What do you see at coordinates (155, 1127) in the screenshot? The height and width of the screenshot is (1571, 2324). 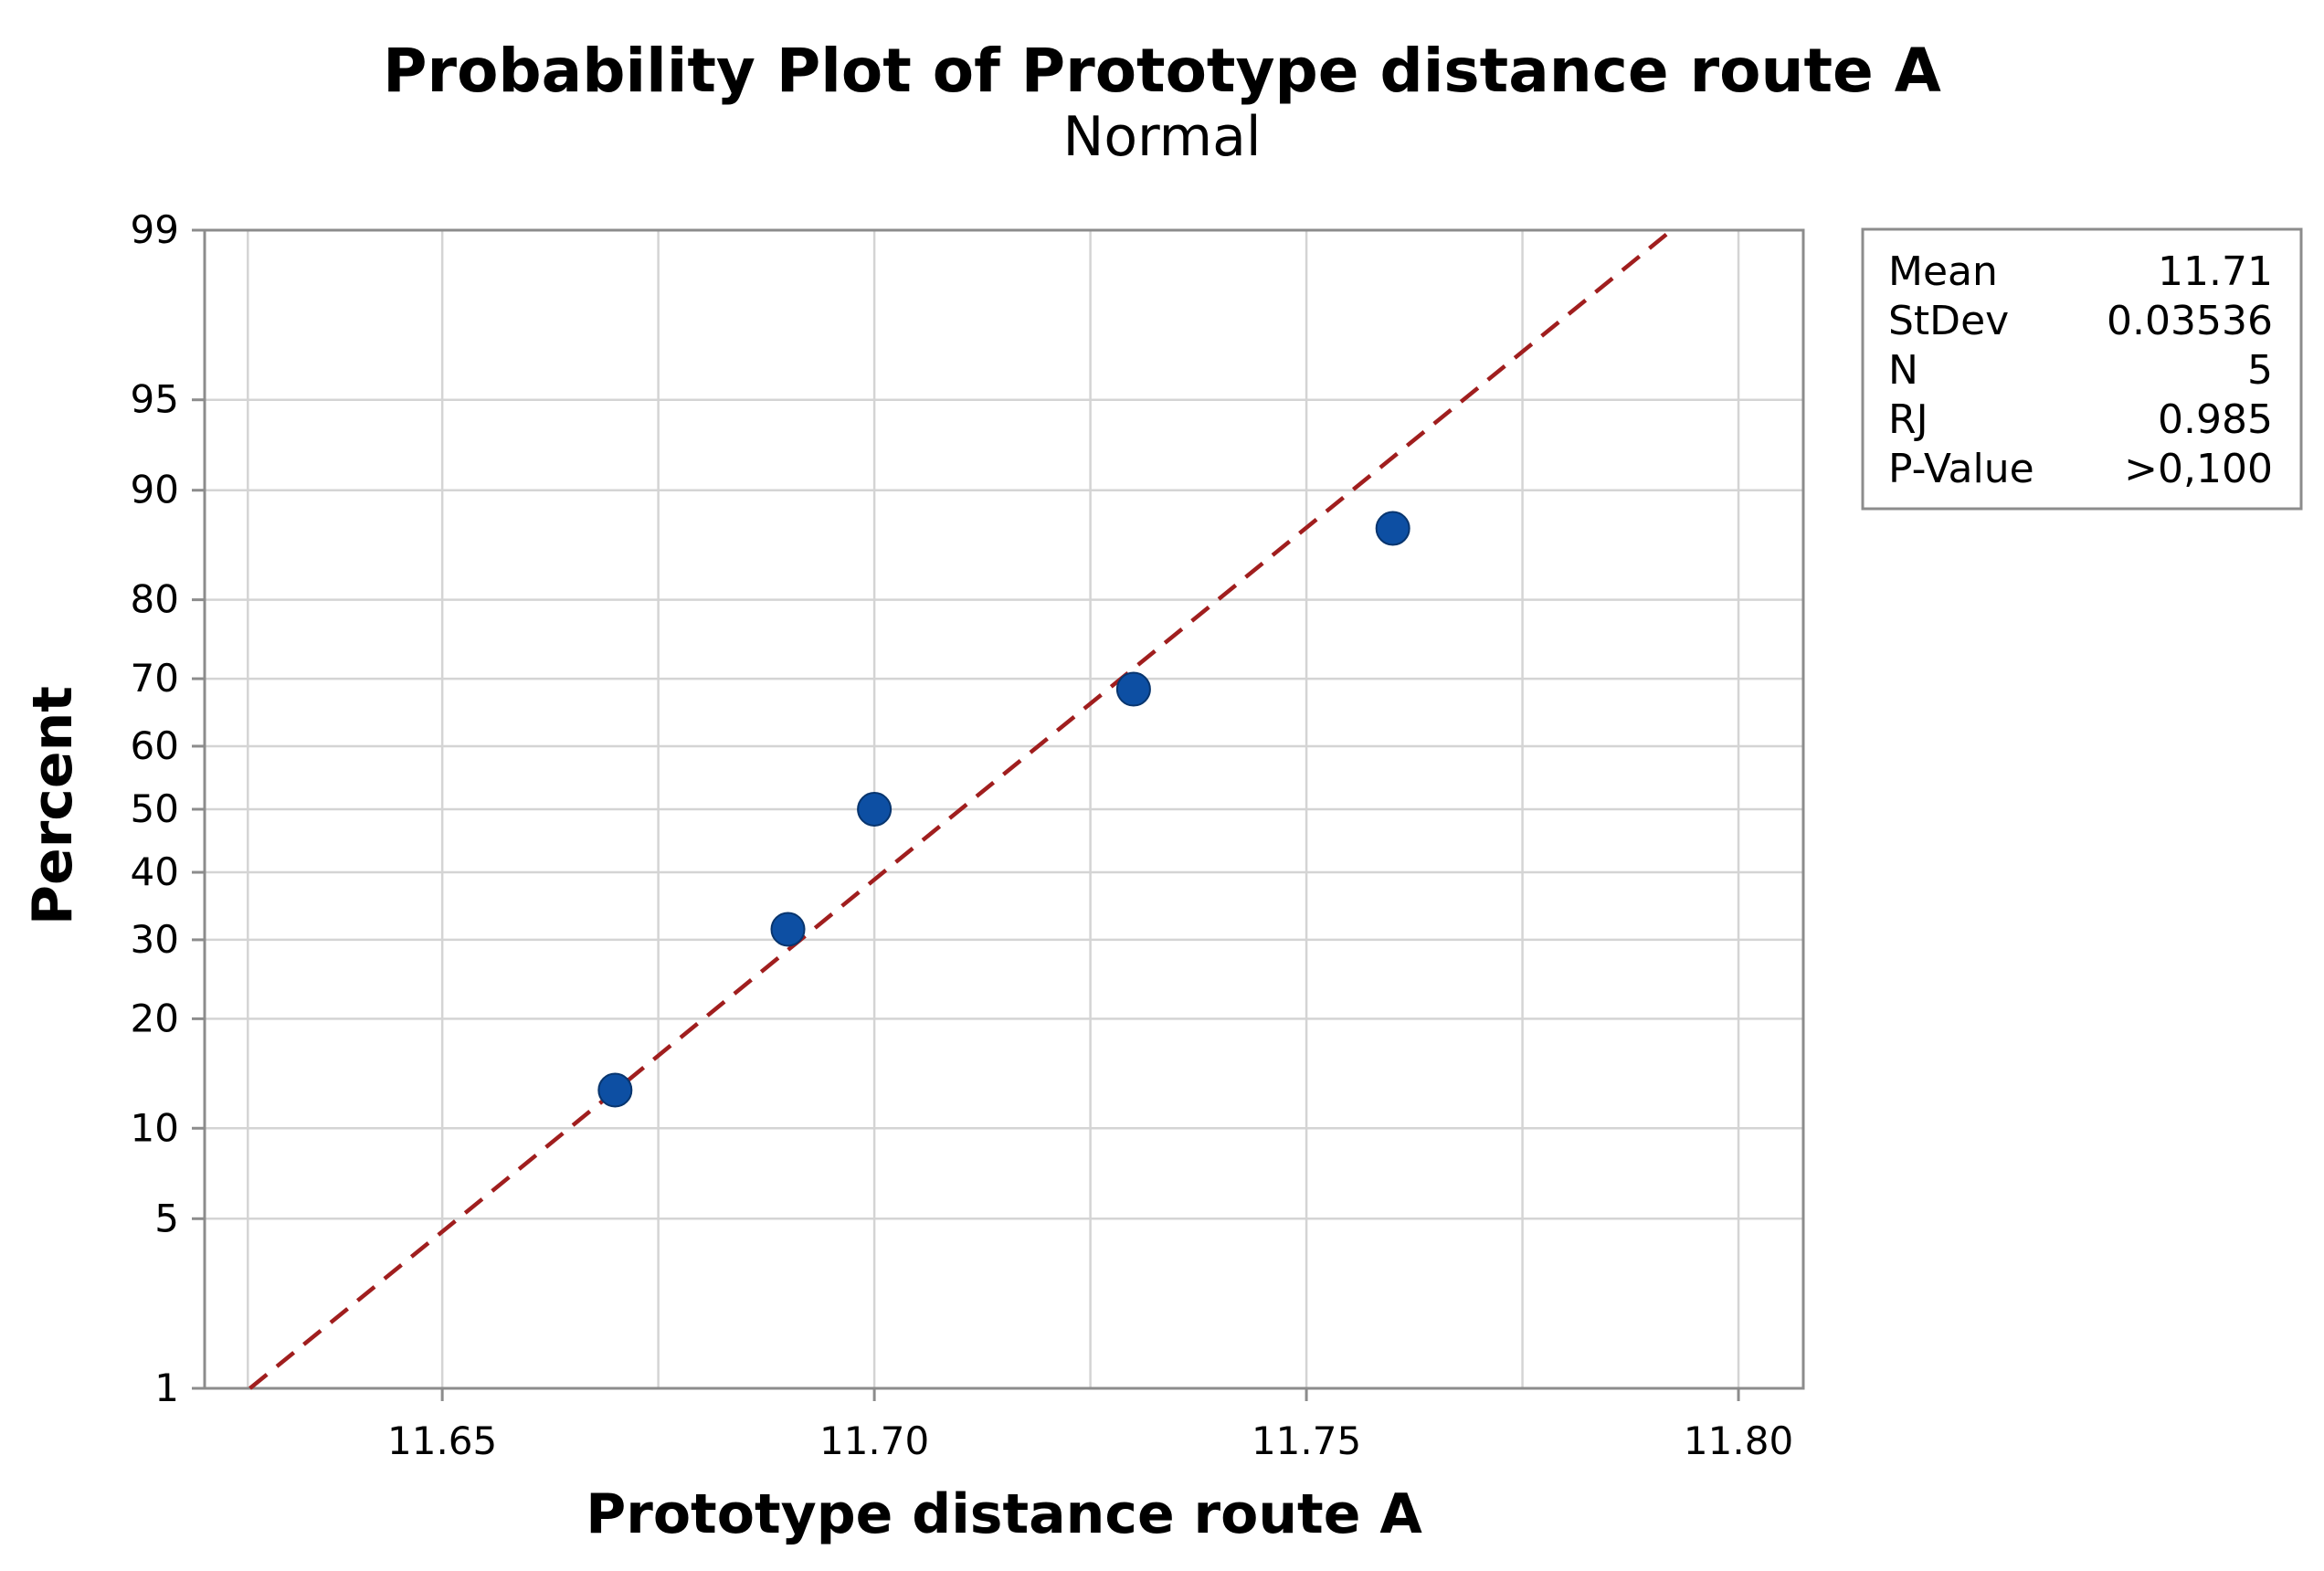 I see `y-tick-label: 10` at bounding box center [155, 1127].